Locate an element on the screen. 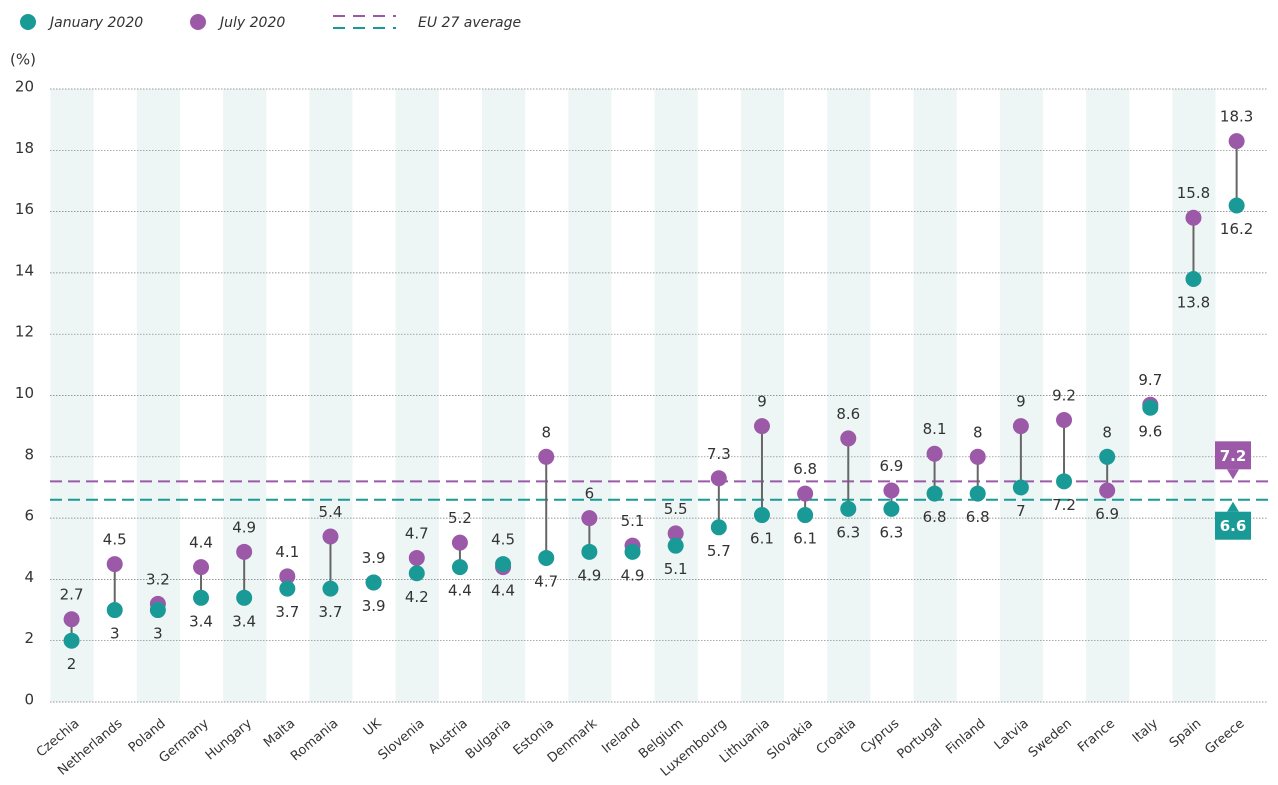  value-label: 4.7 is located at coordinates (546, 581).